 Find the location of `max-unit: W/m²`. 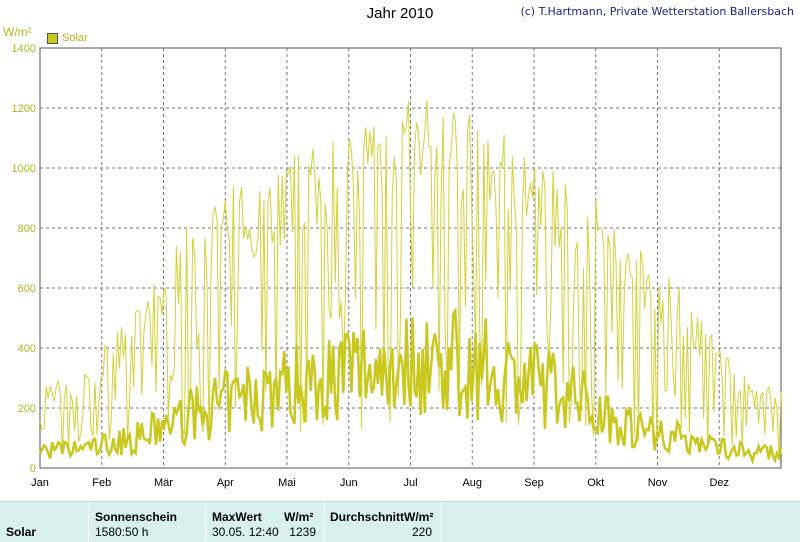

max-unit: W/m² is located at coordinates (299, 517).